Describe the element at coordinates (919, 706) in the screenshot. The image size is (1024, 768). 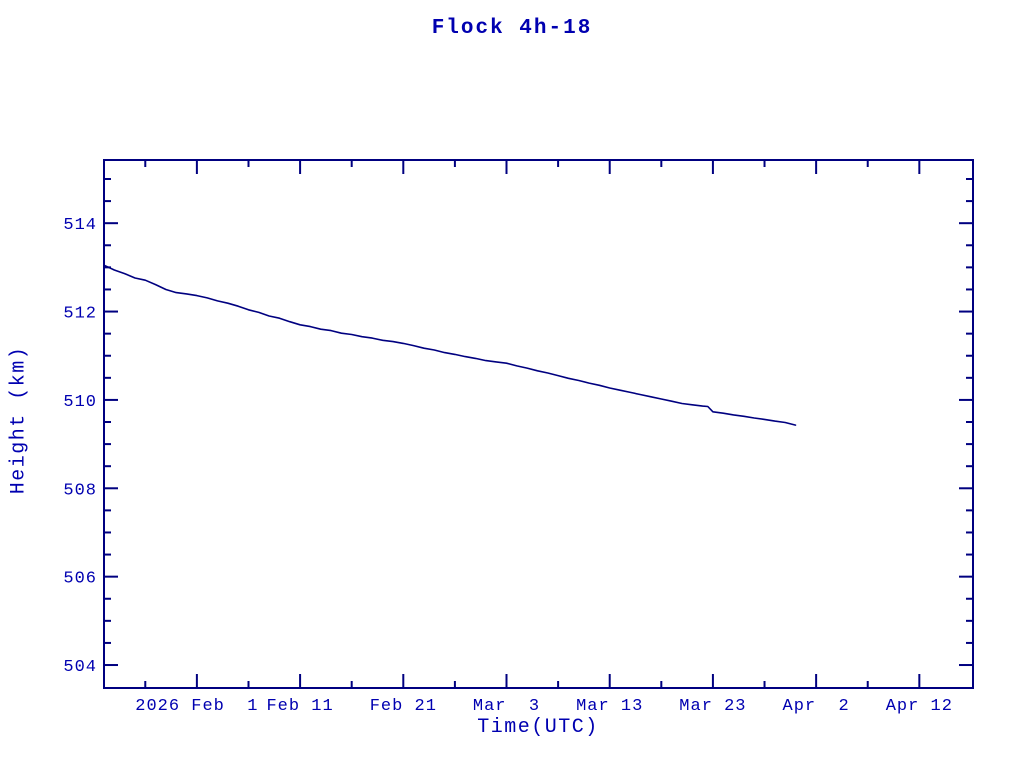
I see `x-tick-label: Apr 12` at that location.